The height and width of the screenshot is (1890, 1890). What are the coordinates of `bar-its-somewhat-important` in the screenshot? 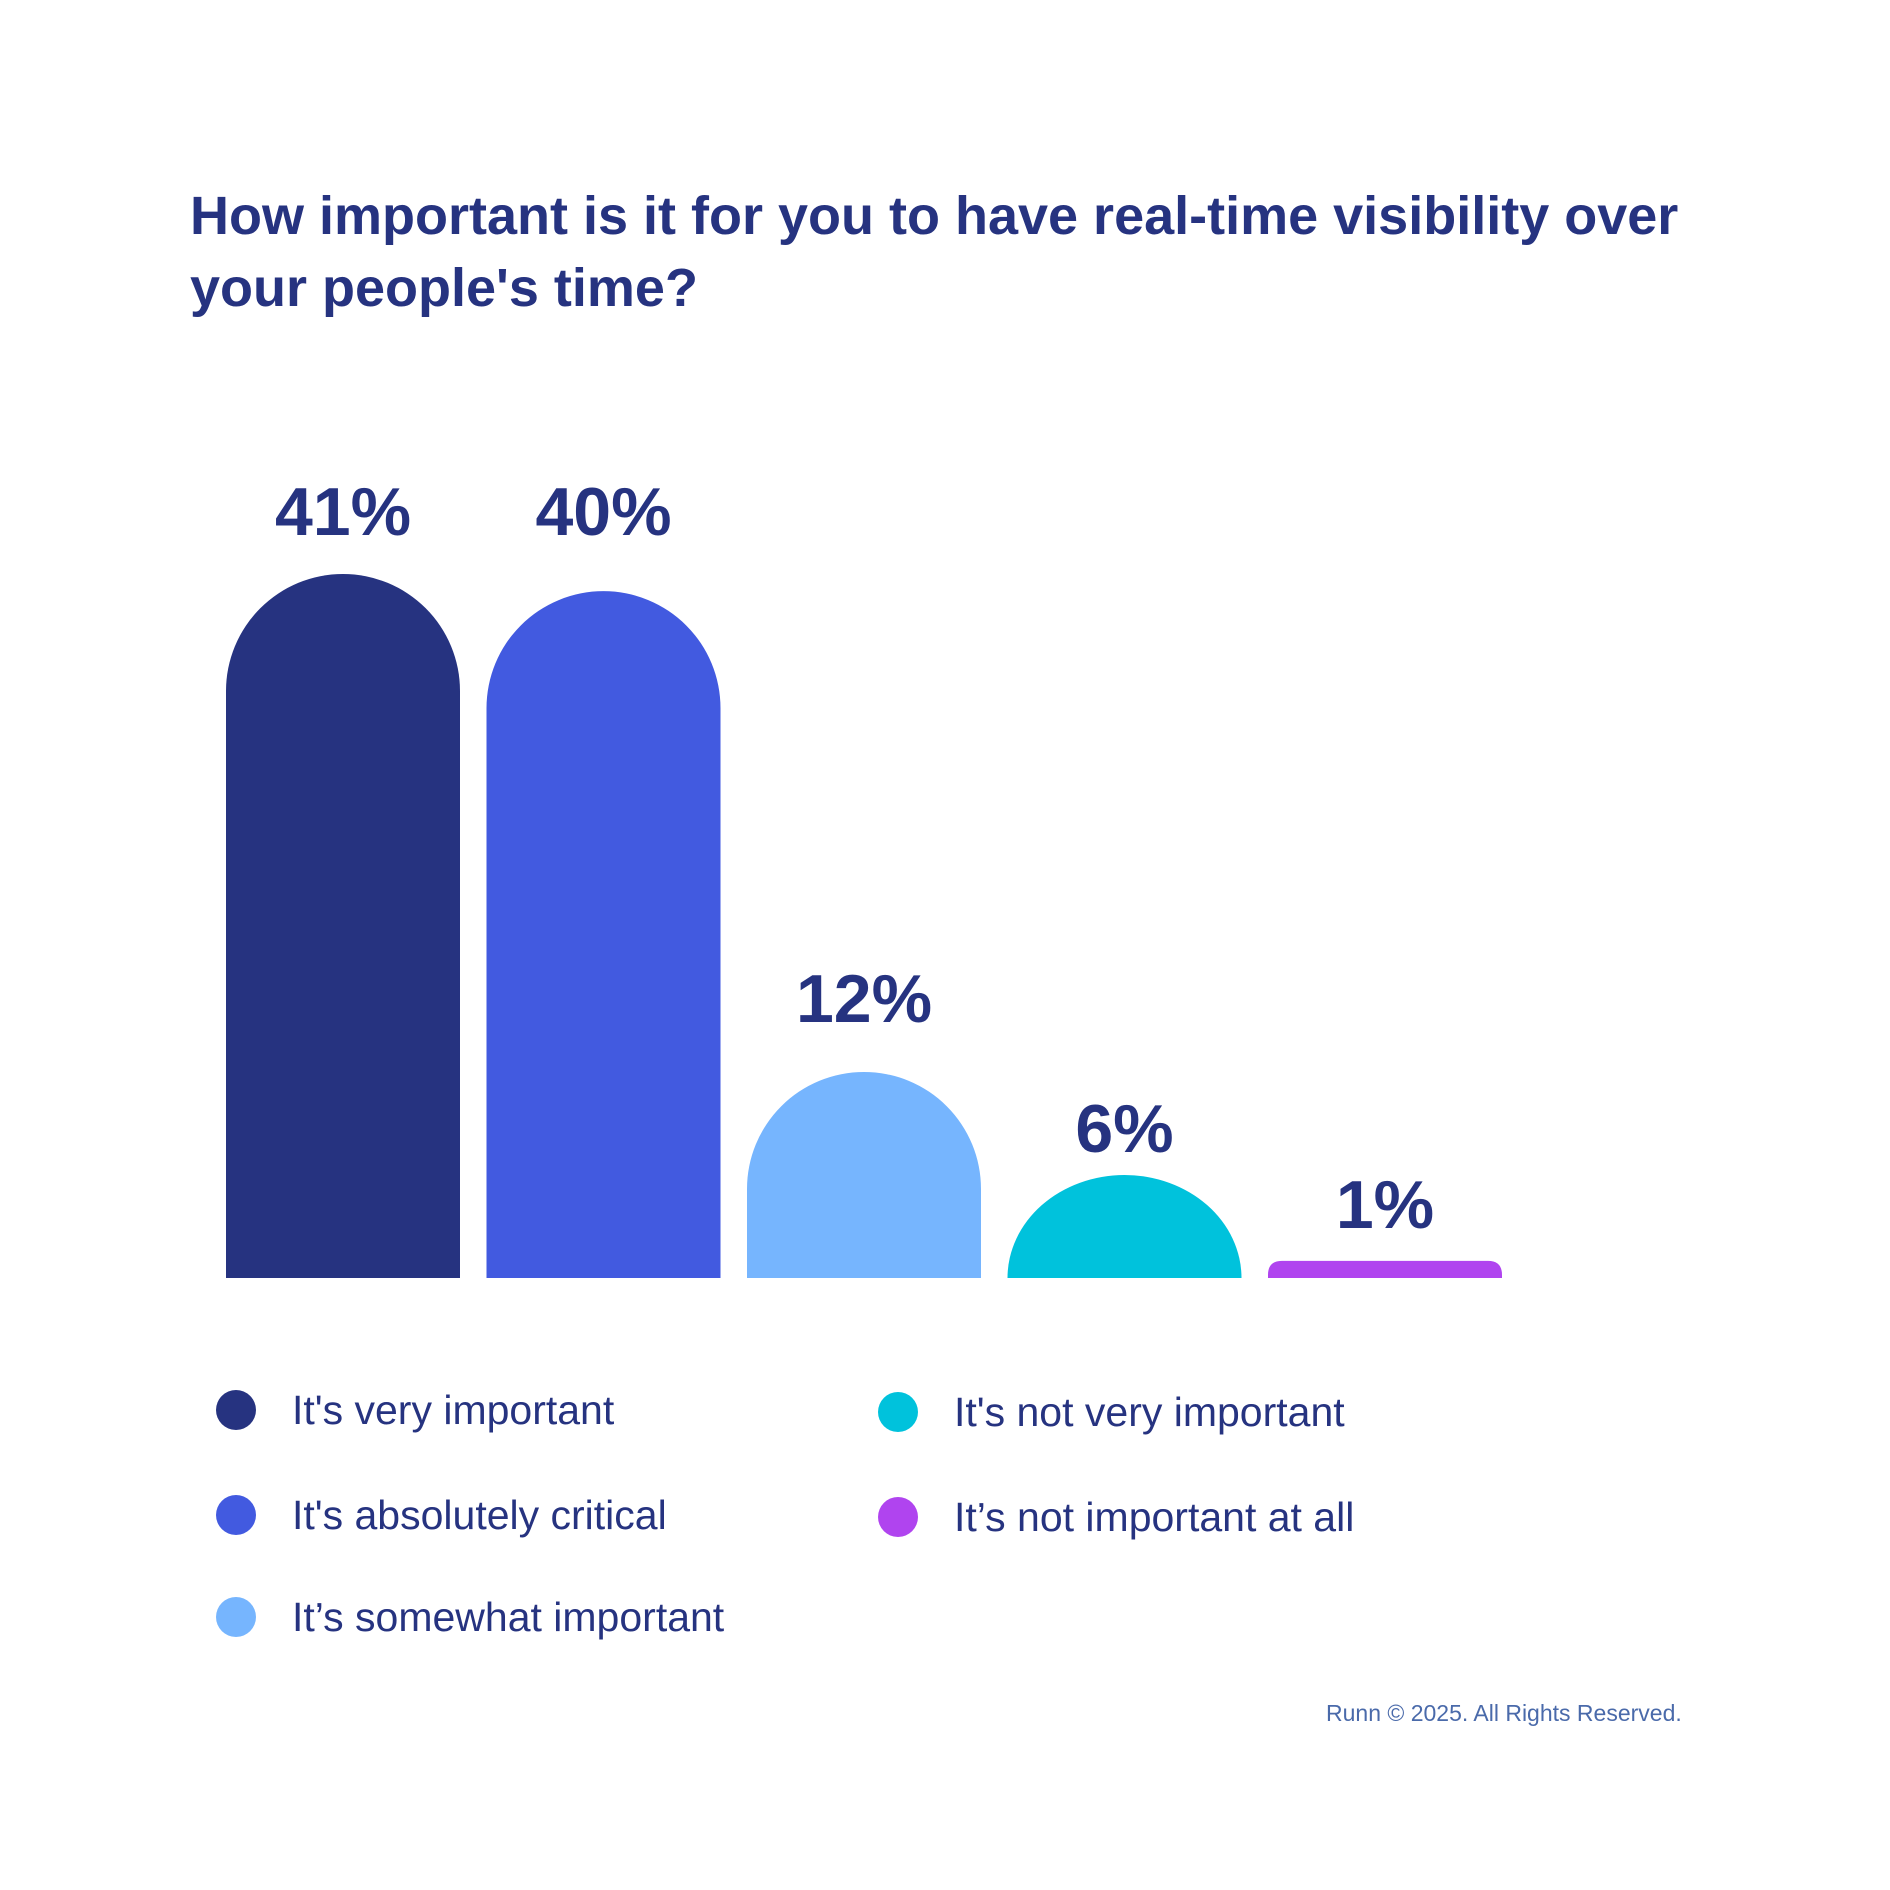 It's located at (864, 1174).